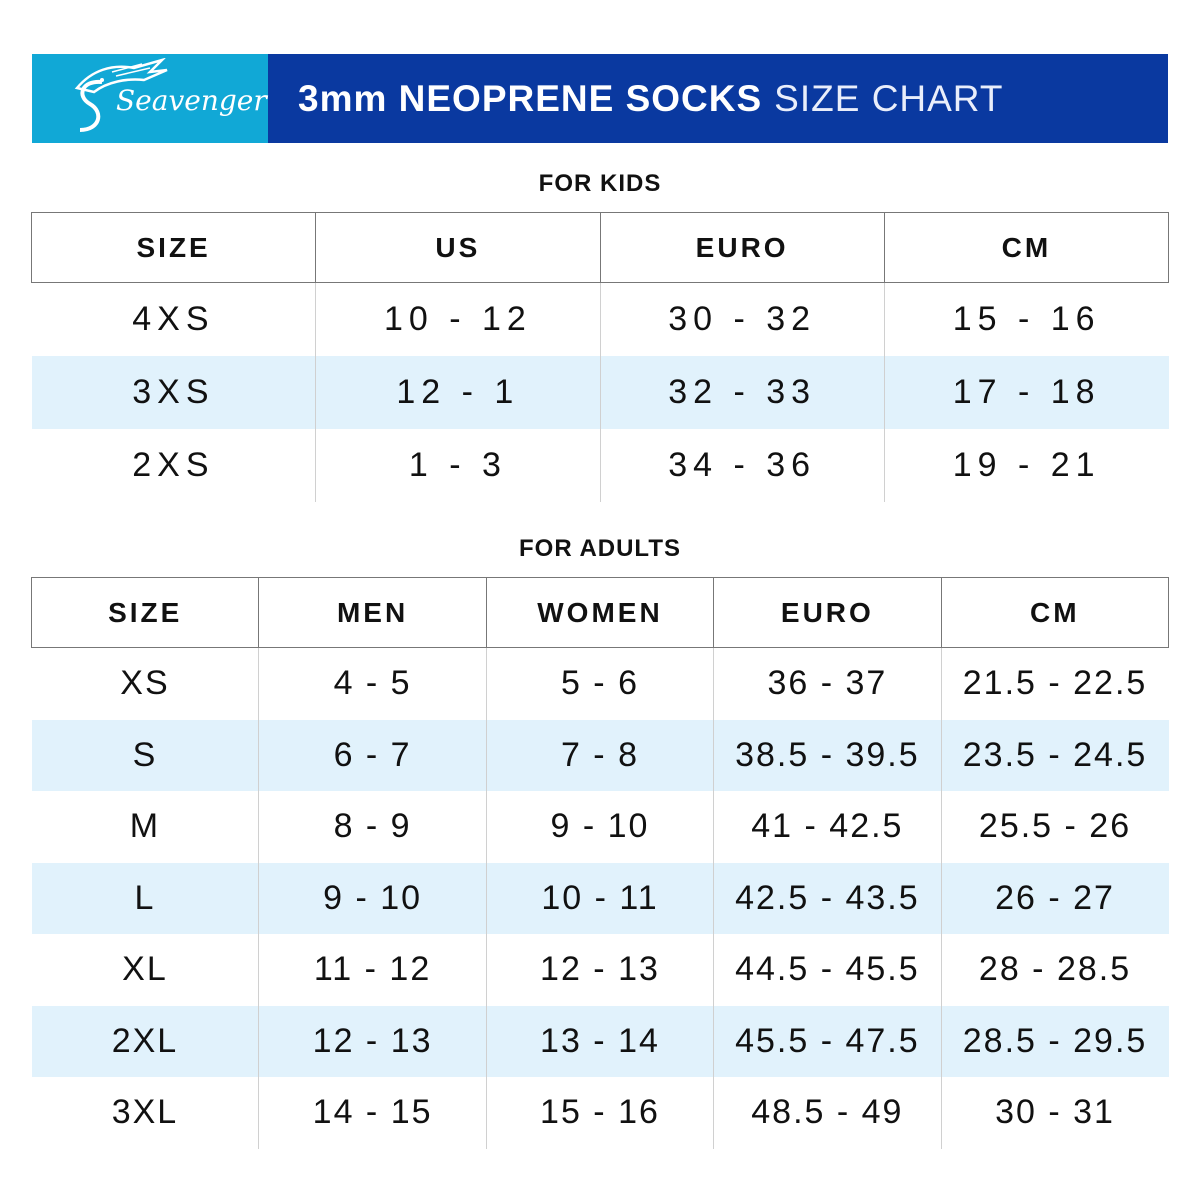 This screenshot has height=1200, width=1200. What do you see at coordinates (1054, 827) in the screenshot?
I see `adults-cell-cm: 25.5 - 26` at bounding box center [1054, 827].